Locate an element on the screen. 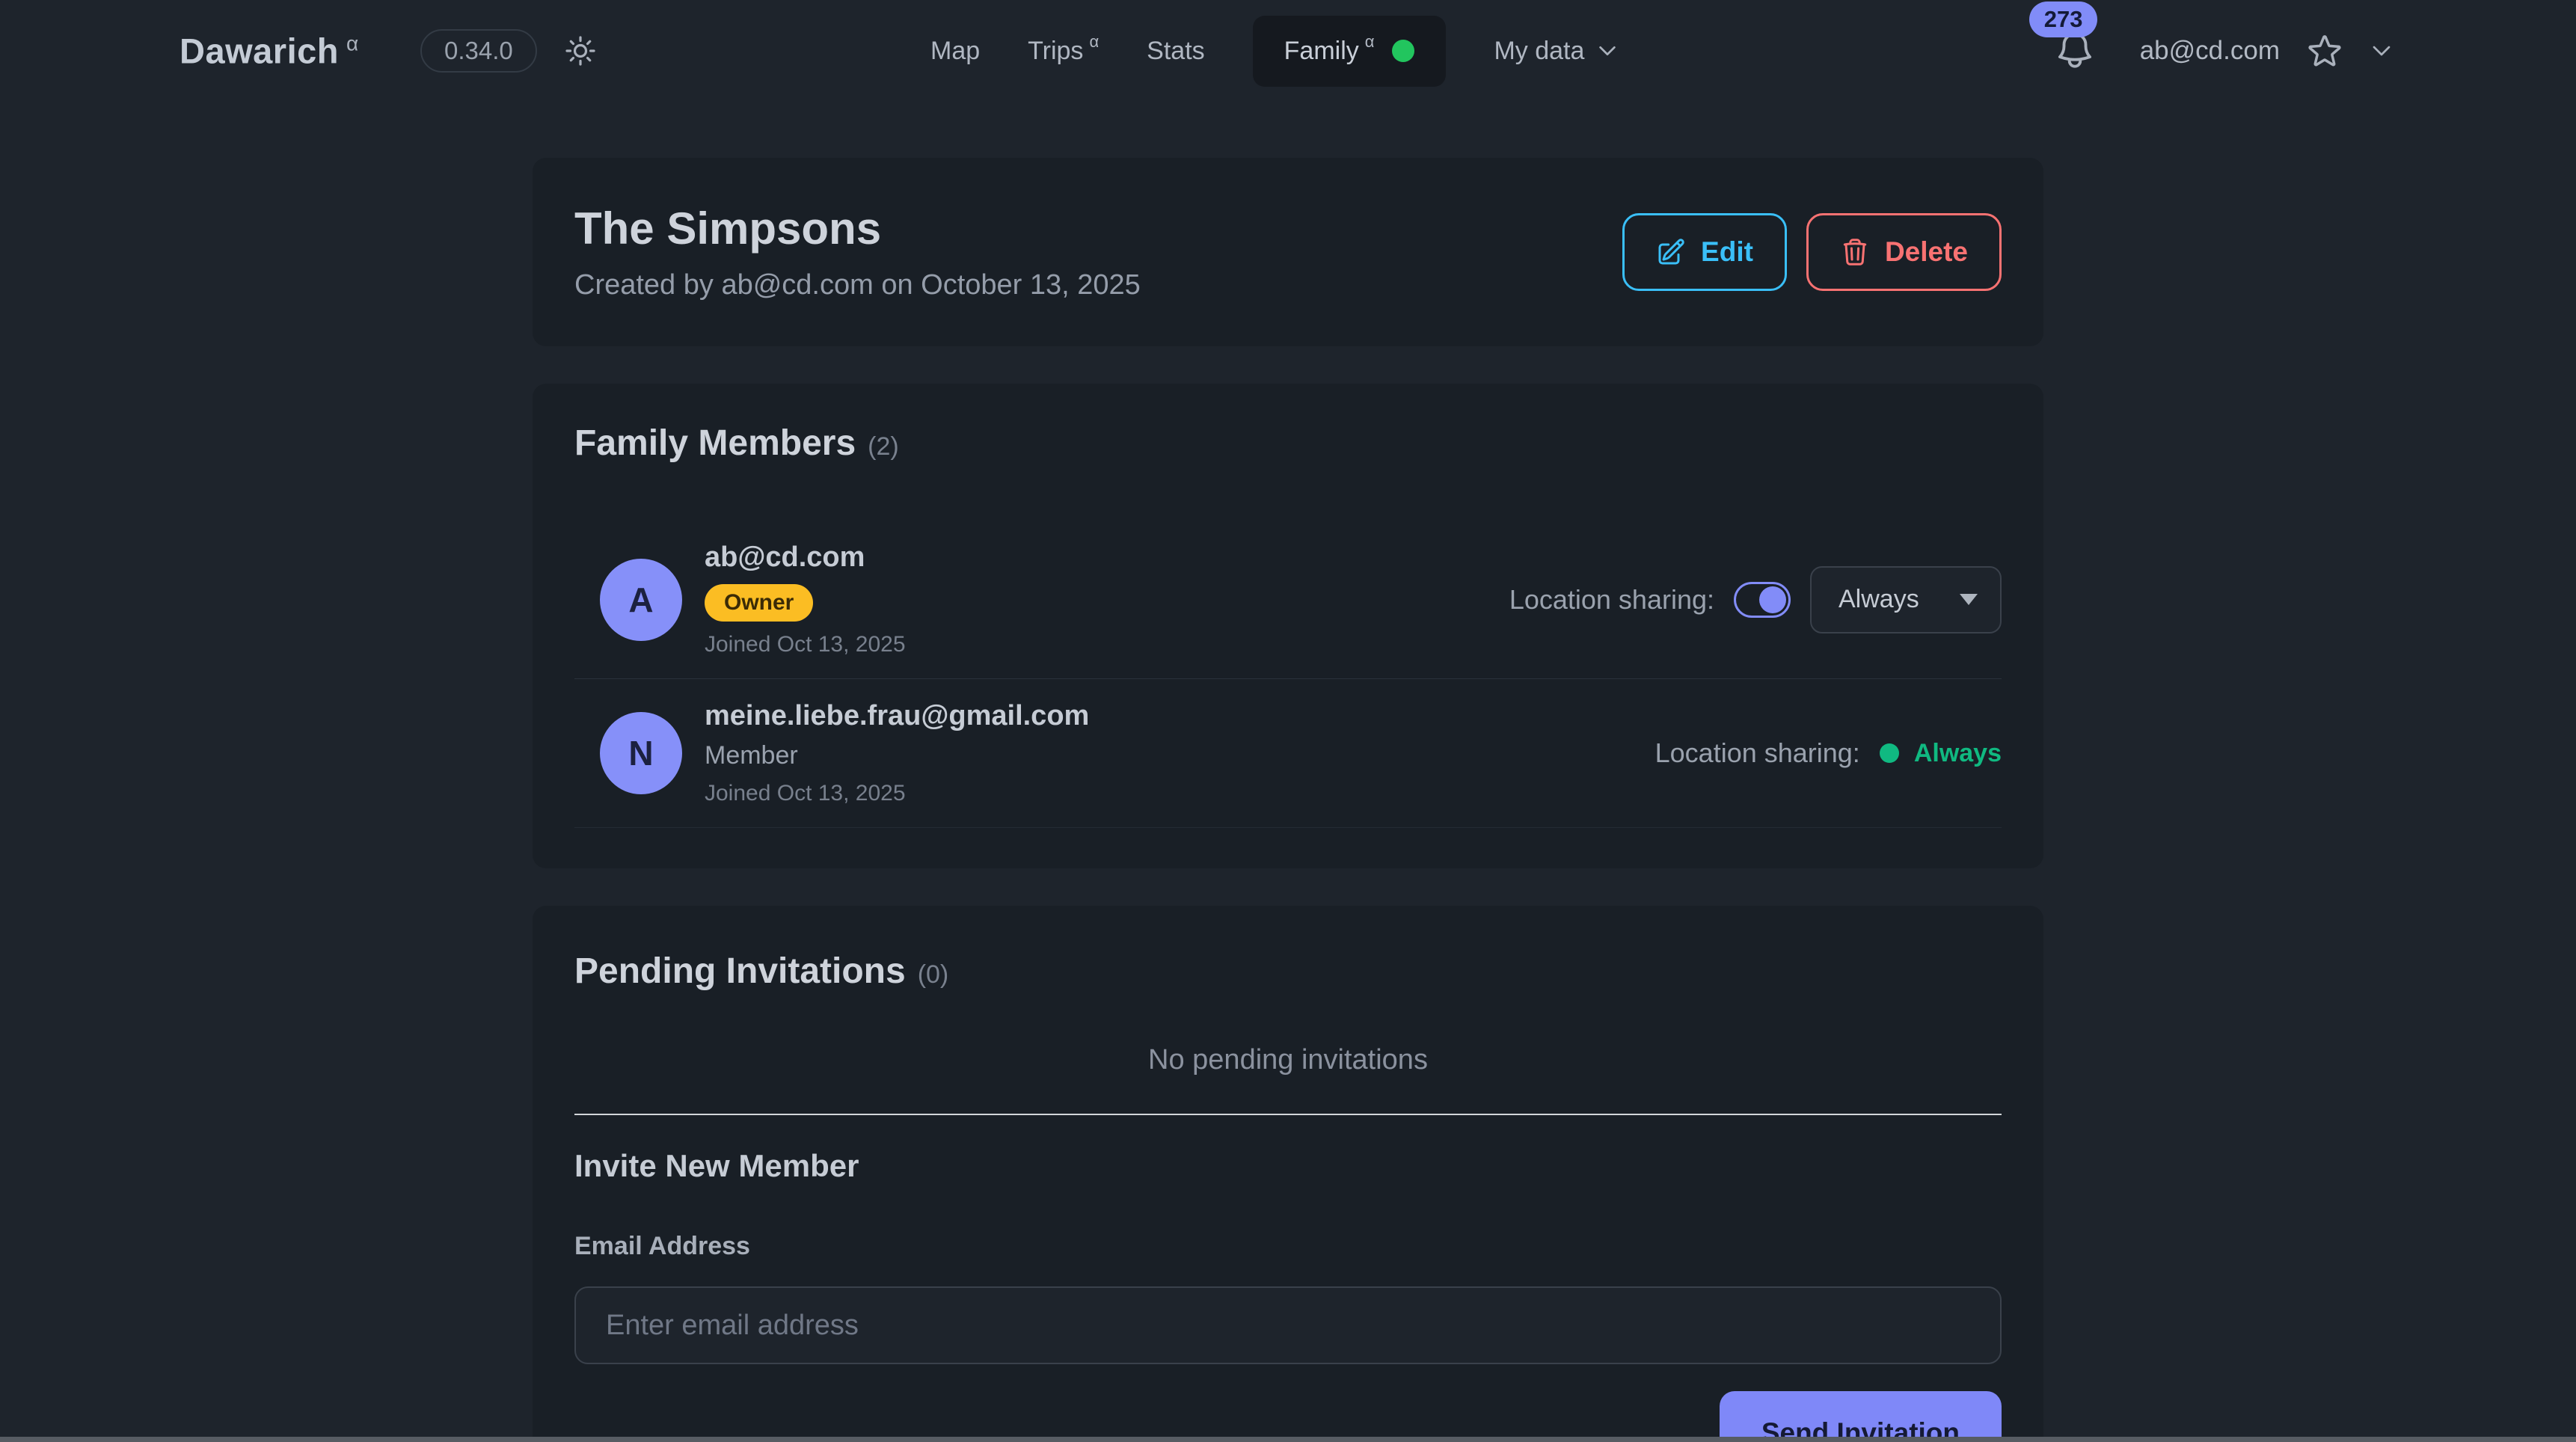 This screenshot has width=2576, height=1442. avatar: A is located at coordinates (641, 599).